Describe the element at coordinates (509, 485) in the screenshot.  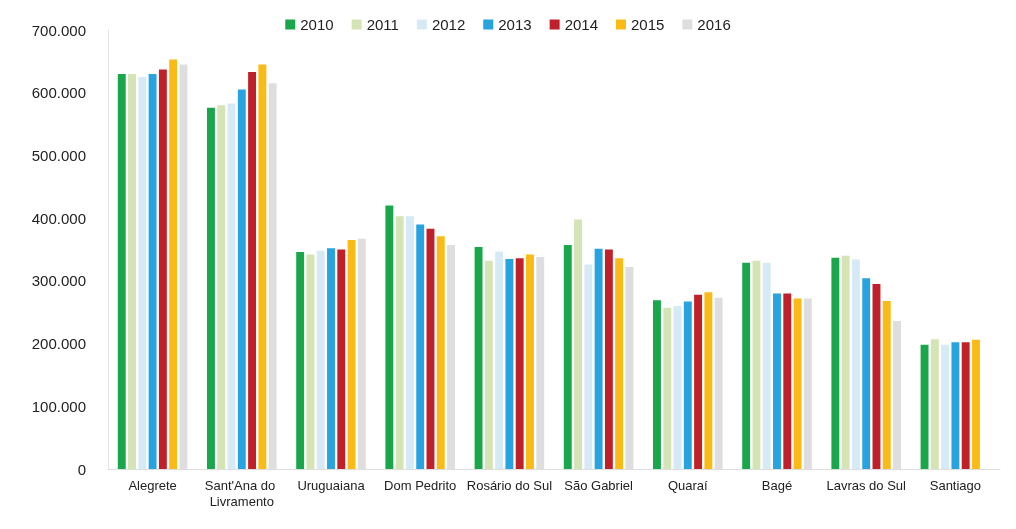
I see `x-tick-label: Rosário do Sul` at that location.